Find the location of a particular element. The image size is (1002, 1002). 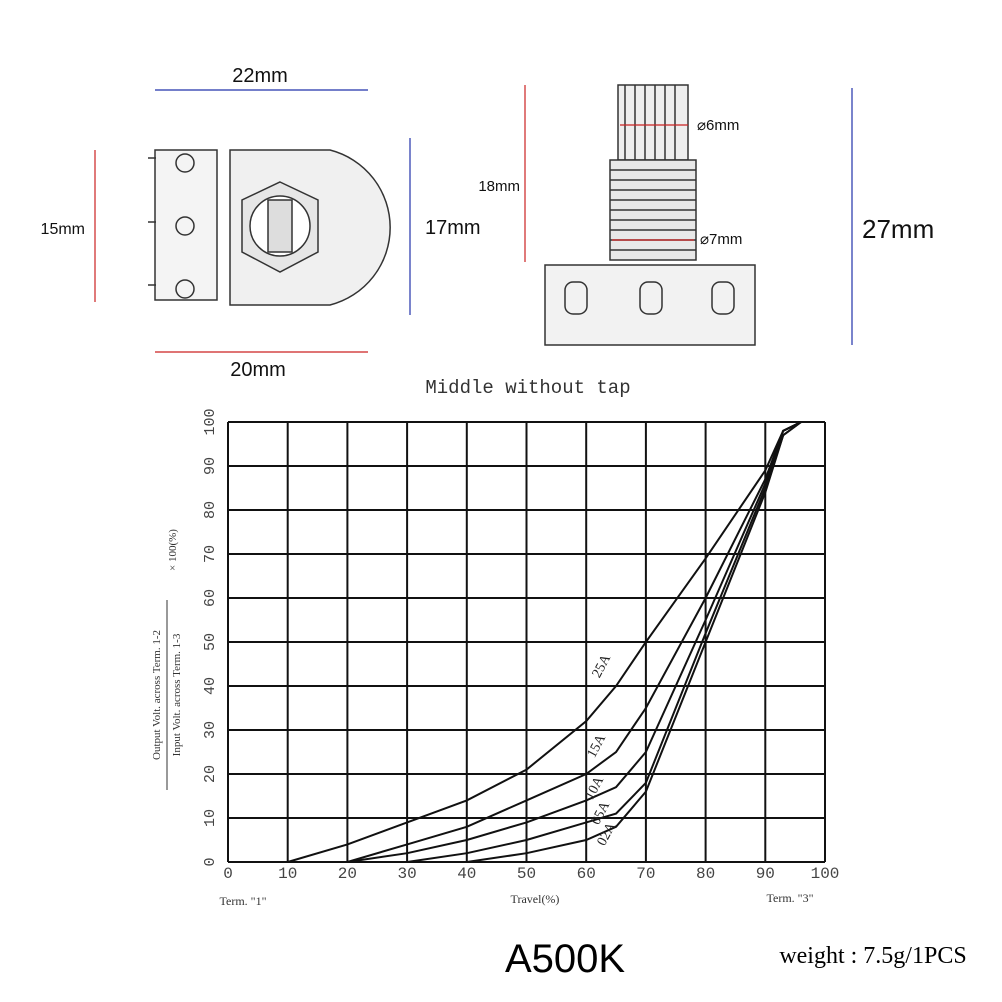

dimension-label: ⌀6mm is located at coordinates (718, 125).